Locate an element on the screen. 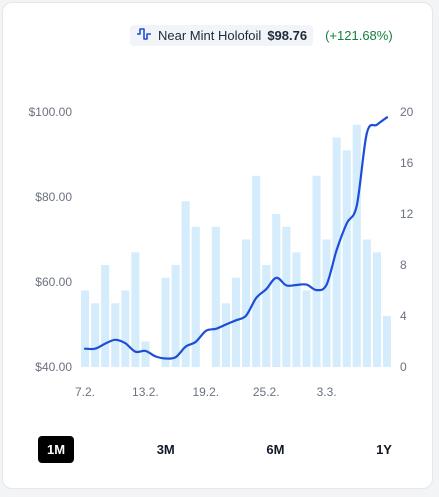  right-axis-label: 0 is located at coordinates (403, 367).